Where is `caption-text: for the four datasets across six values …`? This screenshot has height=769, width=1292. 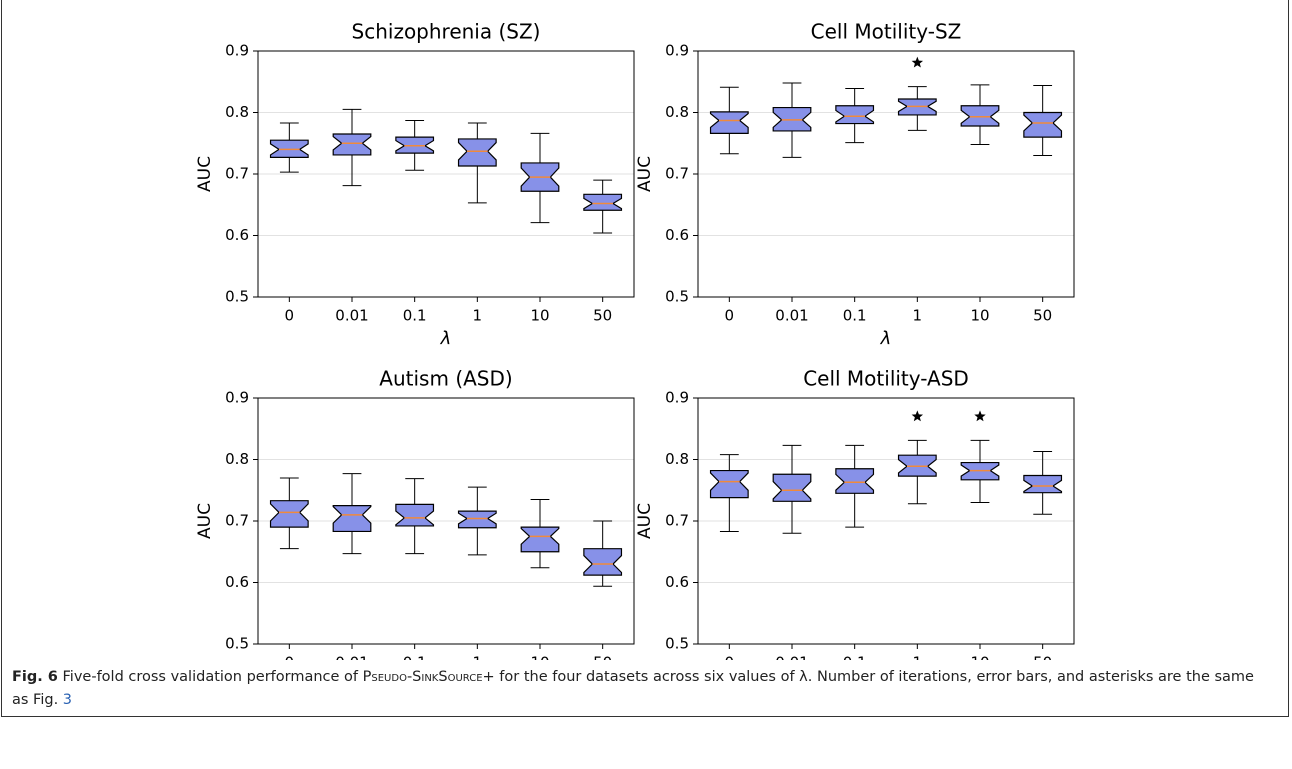
caption-text: for the four datasets across six values … is located at coordinates (633, 688).